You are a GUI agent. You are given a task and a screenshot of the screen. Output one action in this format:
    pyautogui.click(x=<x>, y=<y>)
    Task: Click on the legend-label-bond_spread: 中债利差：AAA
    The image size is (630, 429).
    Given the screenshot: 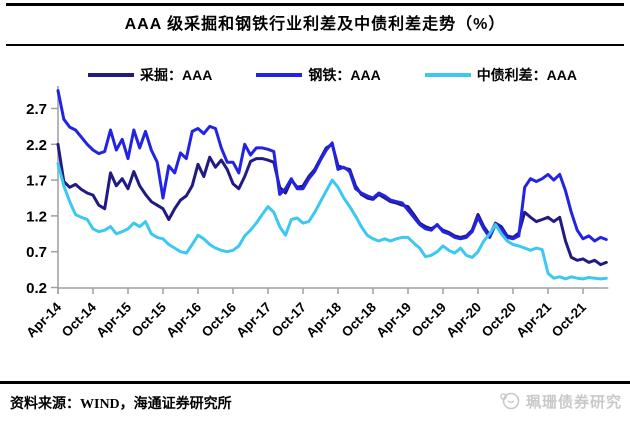 What is the action you would take?
    pyautogui.click(x=527, y=75)
    